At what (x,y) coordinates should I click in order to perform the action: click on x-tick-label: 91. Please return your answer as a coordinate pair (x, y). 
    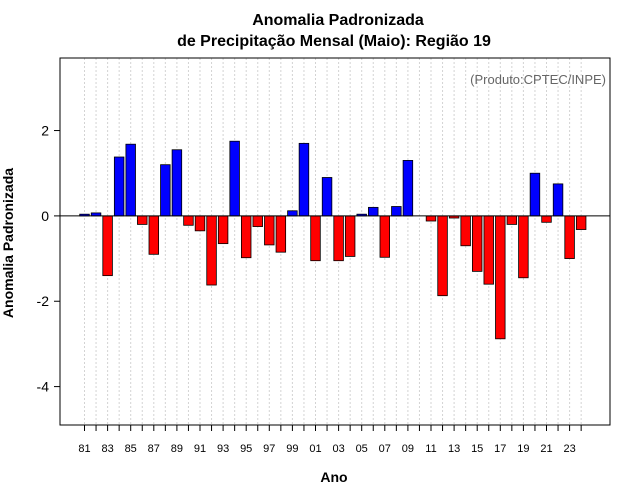
    Looking at the image, I should click on (200, 449).